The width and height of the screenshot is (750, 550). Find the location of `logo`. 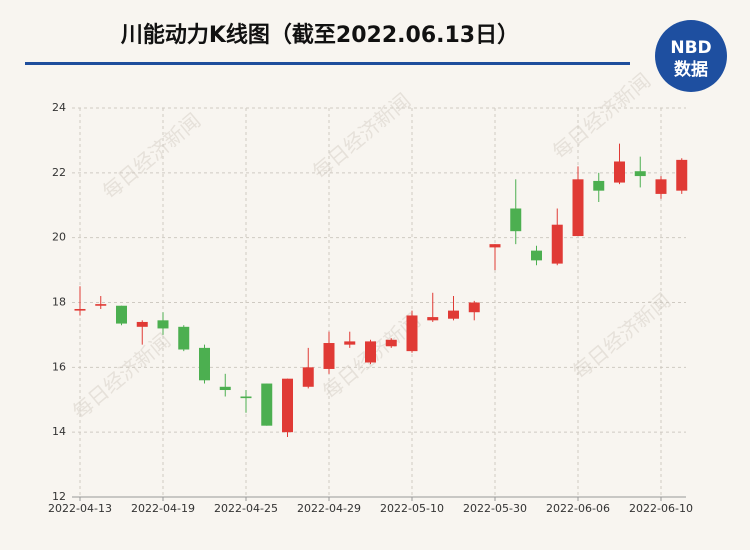

logo is located at coordinates (691, 56).